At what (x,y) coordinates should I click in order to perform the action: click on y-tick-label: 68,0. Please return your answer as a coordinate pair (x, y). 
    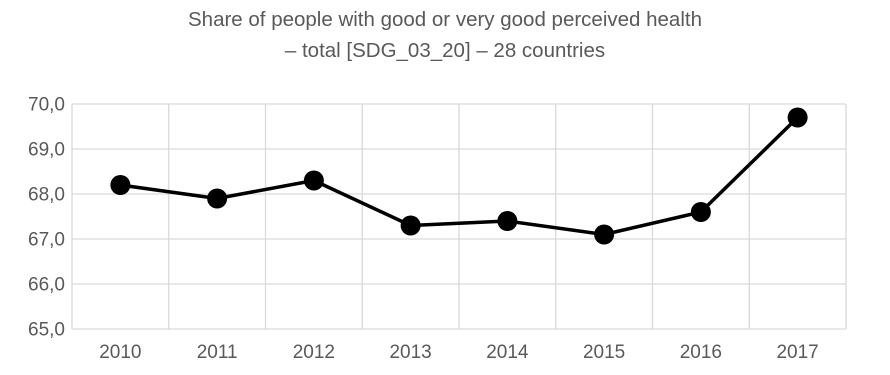
    Looking at the image, I should click on (46, 195).